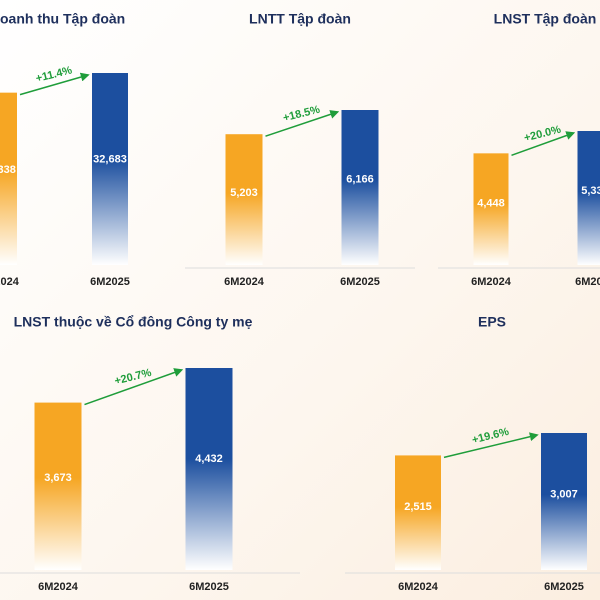 The width and height of the screenshot is (600, 600). What do you see at coordinates (110, 159) in the screenshot?
I see `value-label: 32,683` at bounding box center [110, 159].